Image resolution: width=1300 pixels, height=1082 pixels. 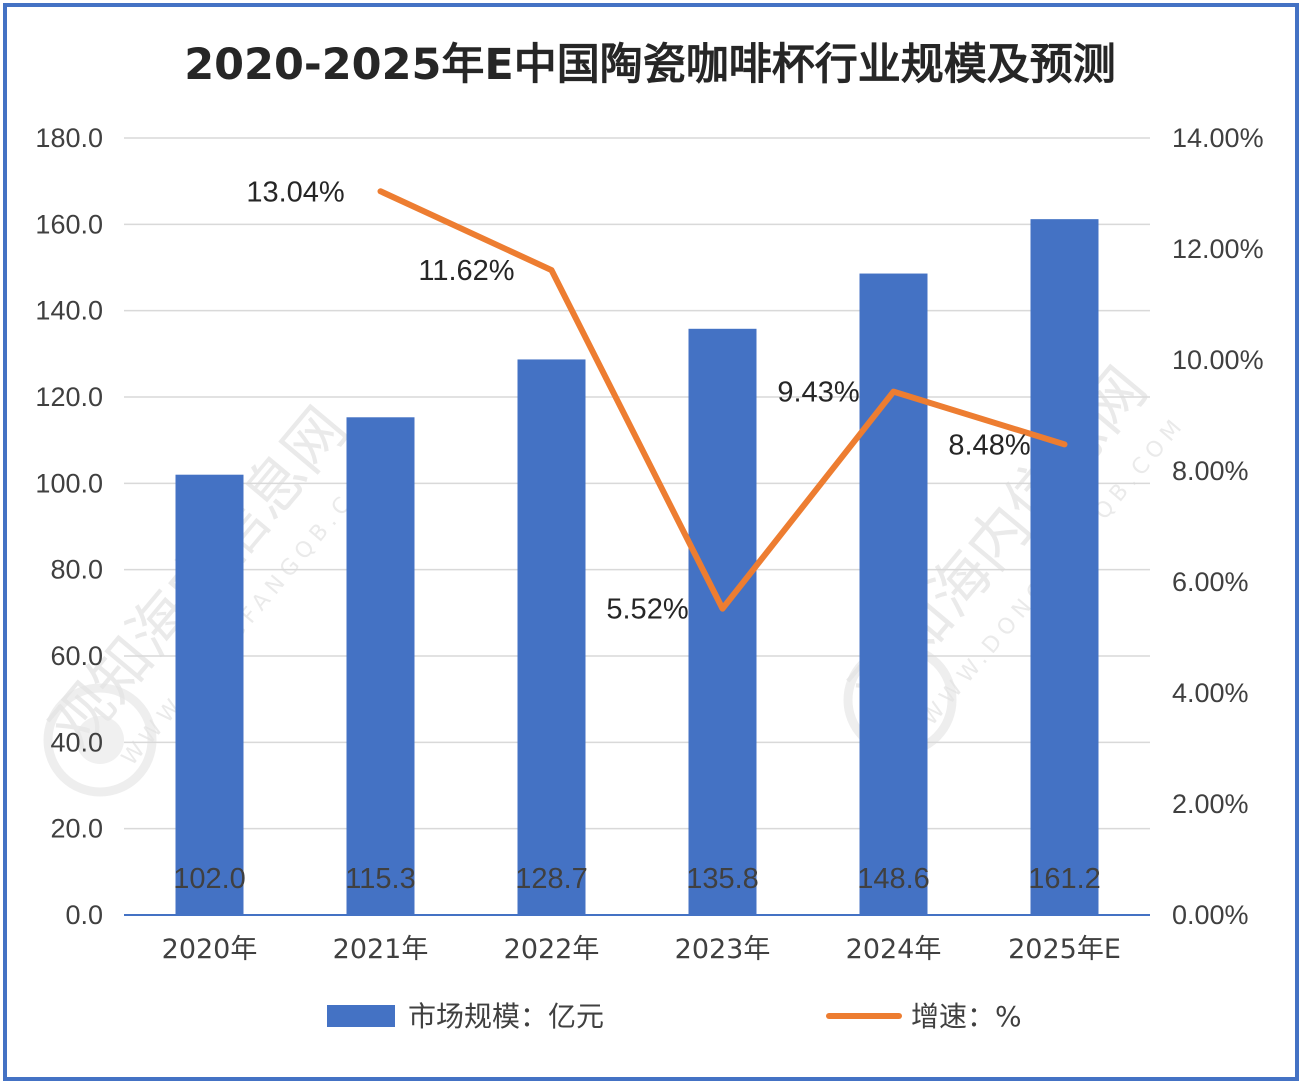 What do you see at coordinates (1218, 360) in the screenshot?
I see `right-tick-label: 10.00%` at bounding box center [1218, 360].